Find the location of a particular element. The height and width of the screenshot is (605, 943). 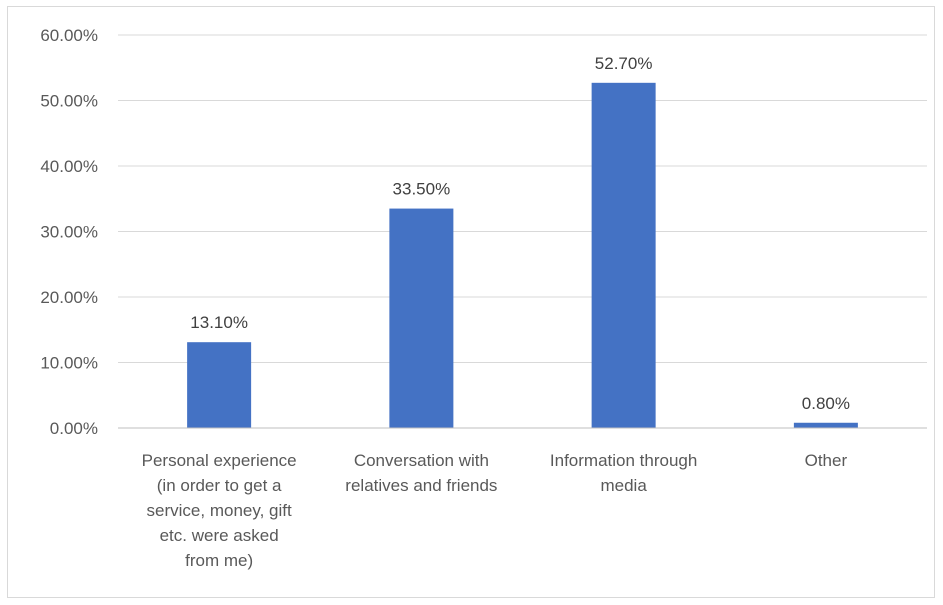

category-label-line: Personal experience is located at coordinates (219, 460).